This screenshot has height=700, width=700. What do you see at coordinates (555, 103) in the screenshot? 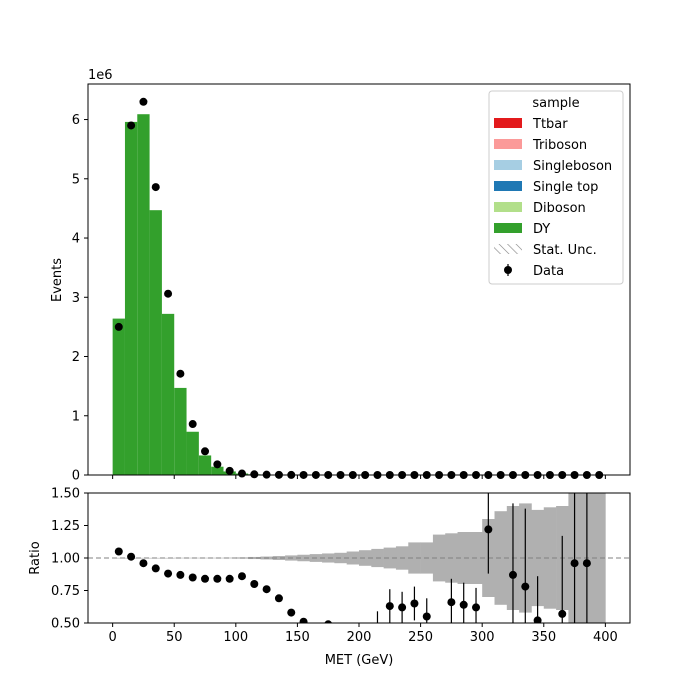
I see `legend-title: sample` at bounding box center [555, 103].